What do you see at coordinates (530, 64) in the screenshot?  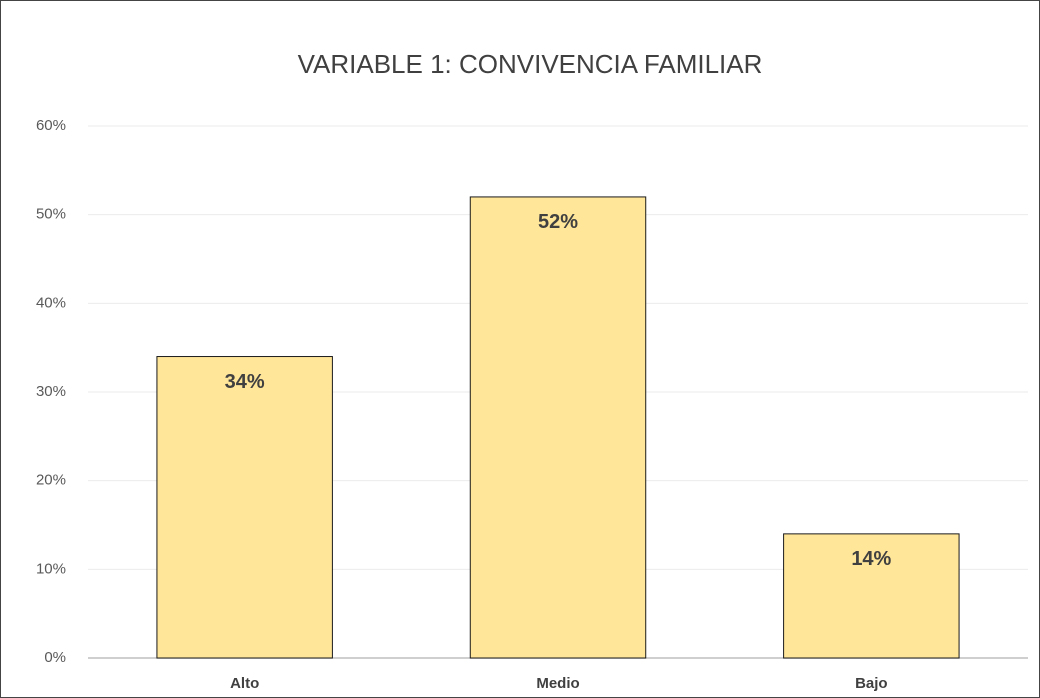 I see `chart-title: VARIABLE 1: CONVIVENCIA FAMILIAR` at bounding box center [530, 64].